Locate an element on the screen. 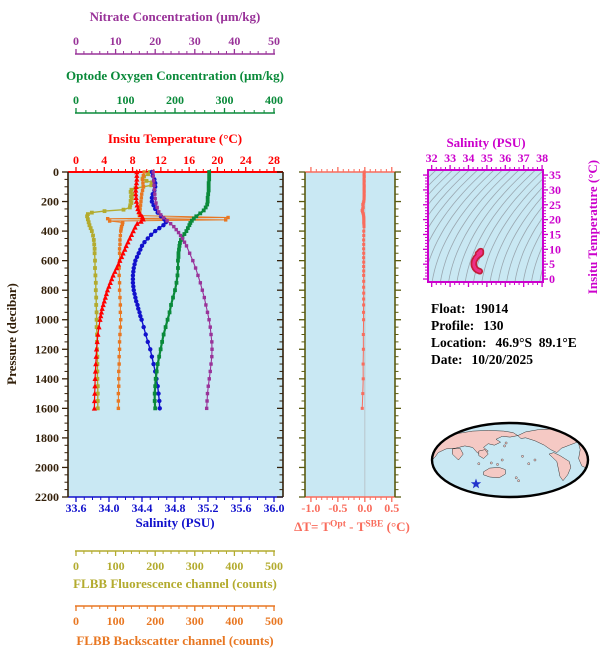 This screenshot has width=609, height=663. float-label: Float: is located at coordinates (448, 308).